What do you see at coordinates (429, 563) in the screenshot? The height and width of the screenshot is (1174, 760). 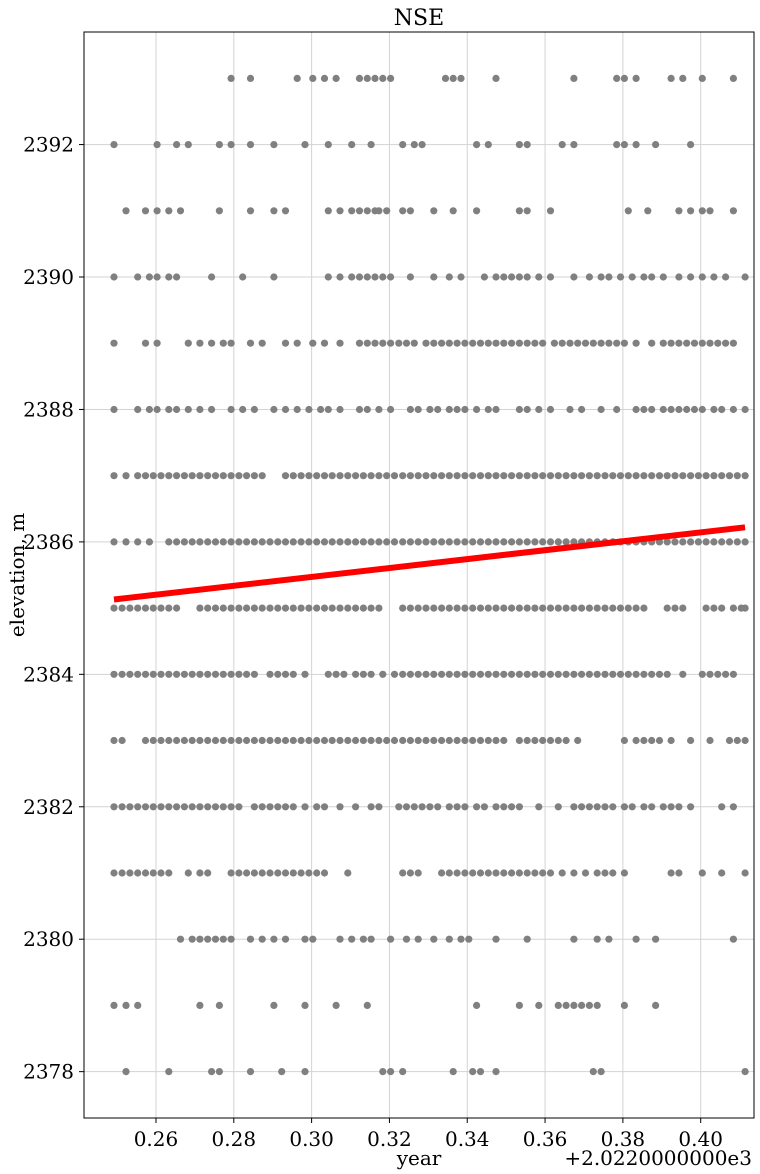 I see `trend-line` at bounding box center [429, 563].